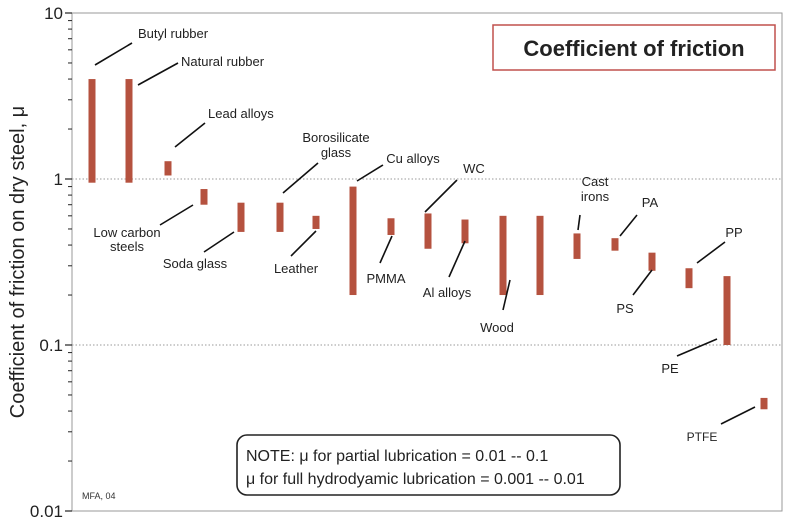 The height and width of the screenshot is (522, 791). Describe the element at coordinates (296, 268) in the screenshot. I see `range-label: Leather` at that location.